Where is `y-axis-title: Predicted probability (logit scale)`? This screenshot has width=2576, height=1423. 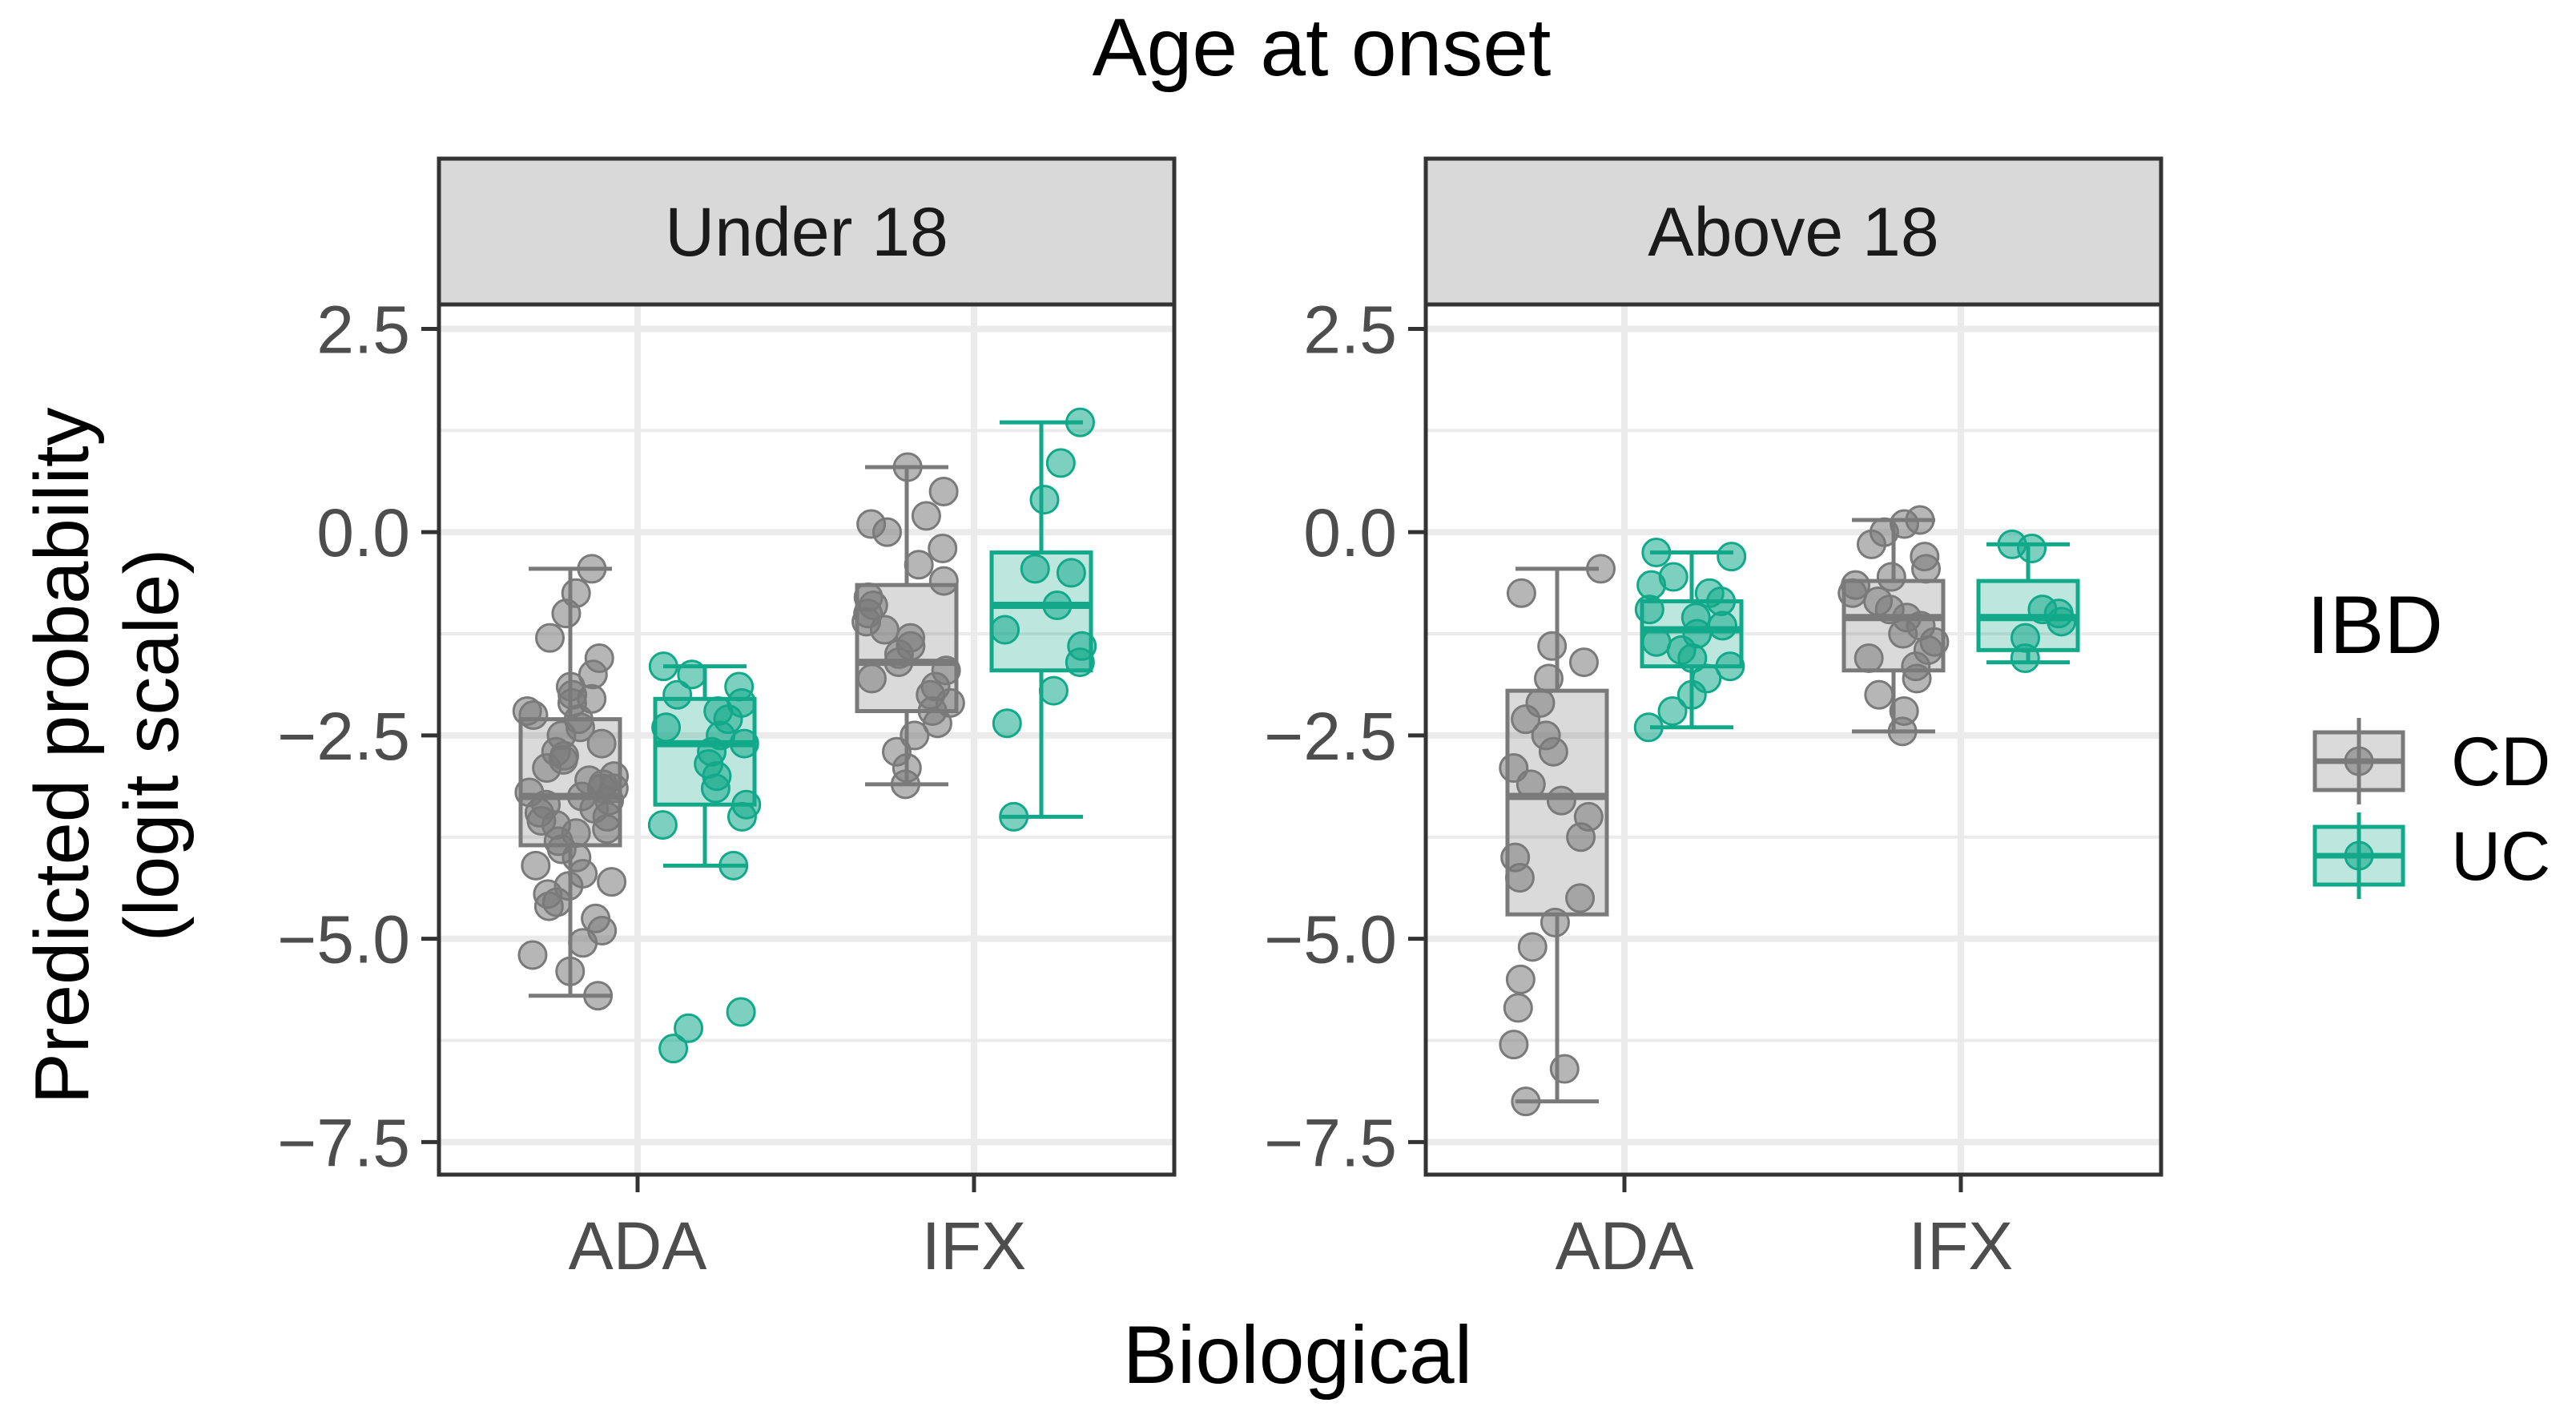
y-axis-title: Predicted probability (logit scale) is located at coordinates (107, 745).